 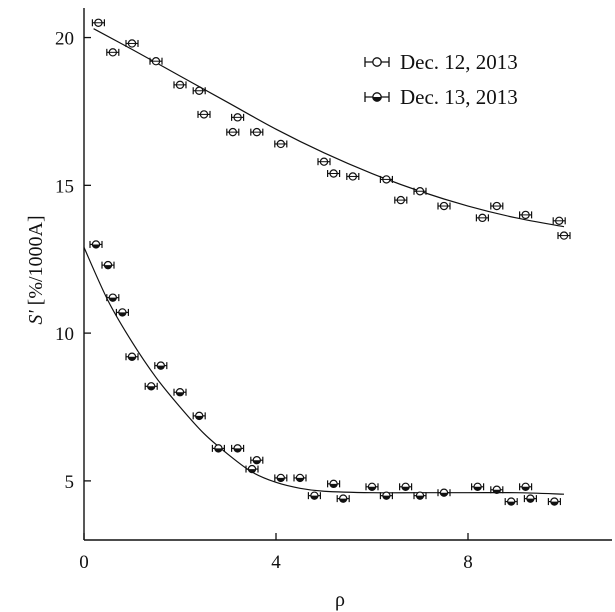 I want to click on x-axis-title: ρ, so click(x=340, y=600).